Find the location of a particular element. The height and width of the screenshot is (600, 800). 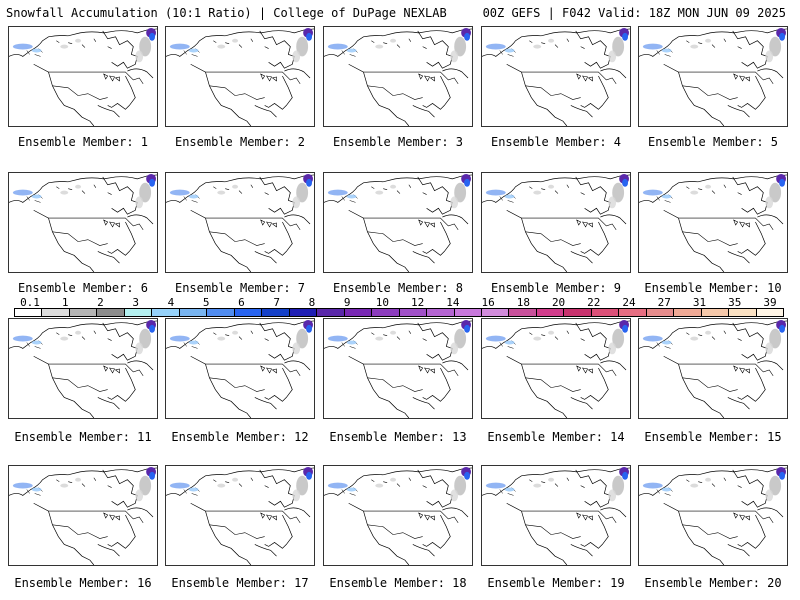

colorbar-tick-label: 3 is located at coordinates (136, 302).